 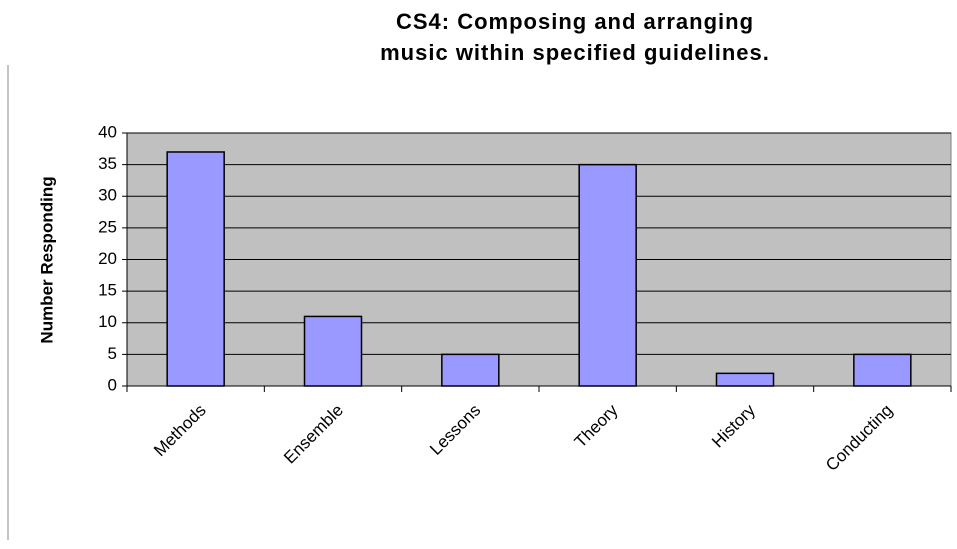 I want to click on x-tick-label: Lessons, so click(x=455, y=430).